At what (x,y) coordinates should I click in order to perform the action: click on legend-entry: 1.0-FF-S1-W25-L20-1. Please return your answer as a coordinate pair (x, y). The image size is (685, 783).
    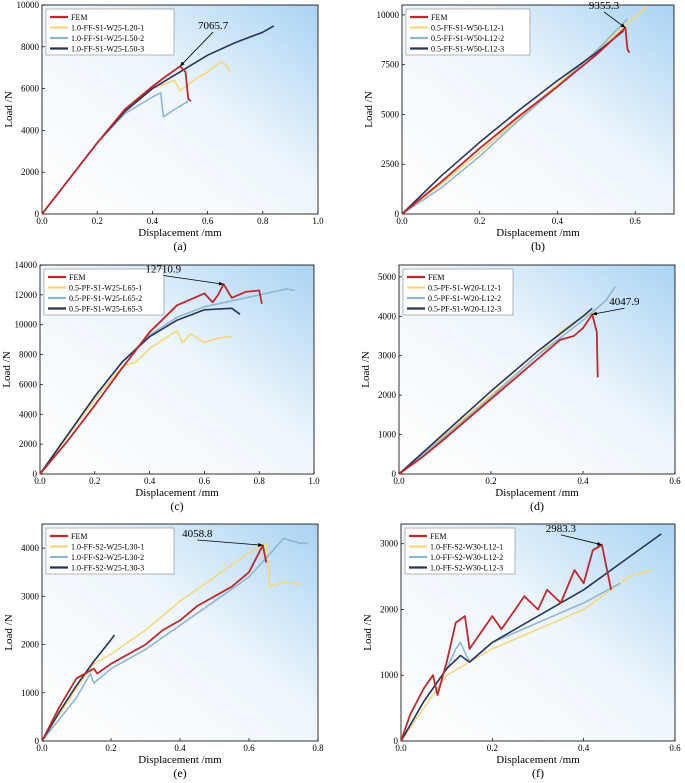
    Looking at the image, I should click on (107, 28).